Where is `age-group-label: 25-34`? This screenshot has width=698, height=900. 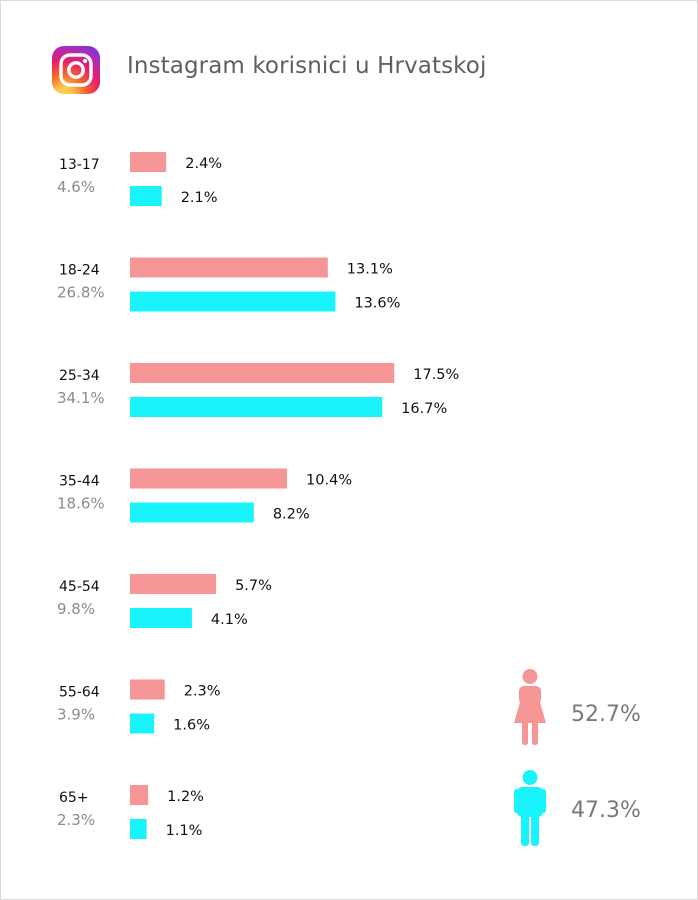
age-group-label: 25-34 is located at coordinates (79, 376).